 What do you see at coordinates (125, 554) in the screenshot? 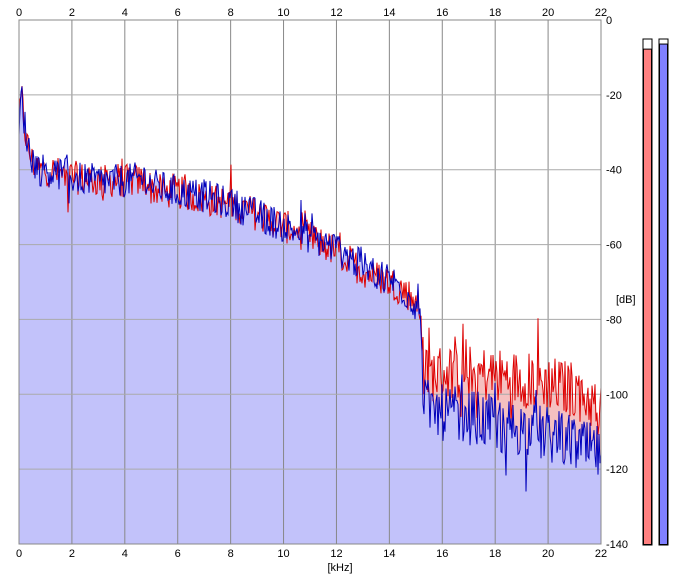
I see `x-tick-label-bottom: 4` at bounding box center [125, 554].